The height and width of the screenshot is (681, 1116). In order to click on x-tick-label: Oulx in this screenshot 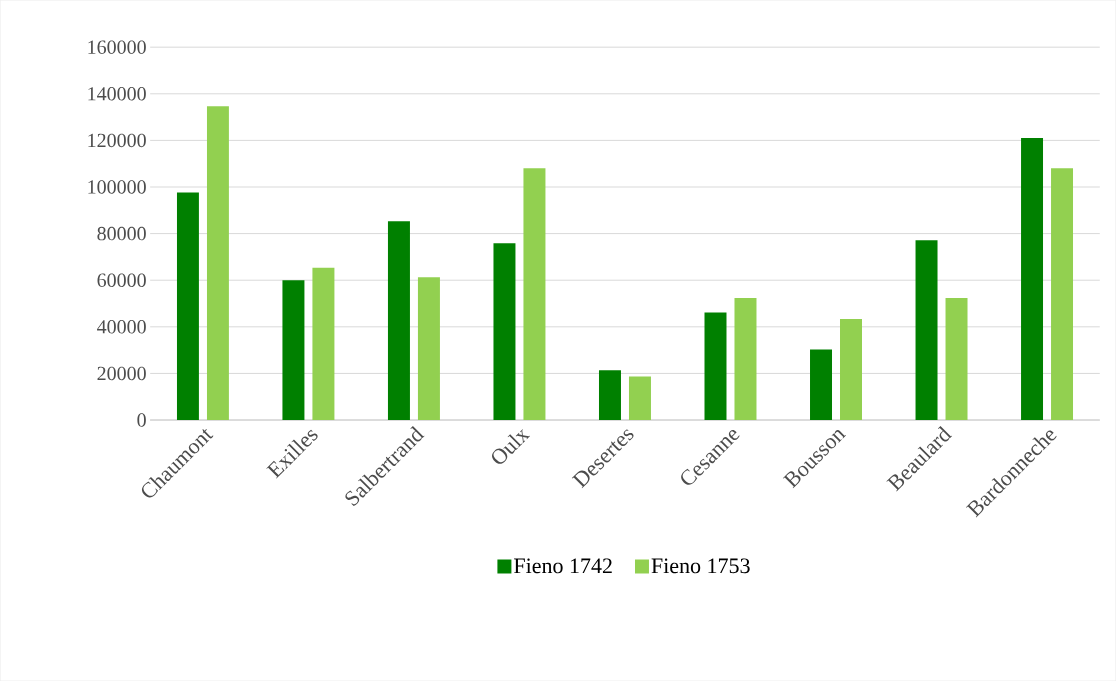, I will do `click(511, 446)`.